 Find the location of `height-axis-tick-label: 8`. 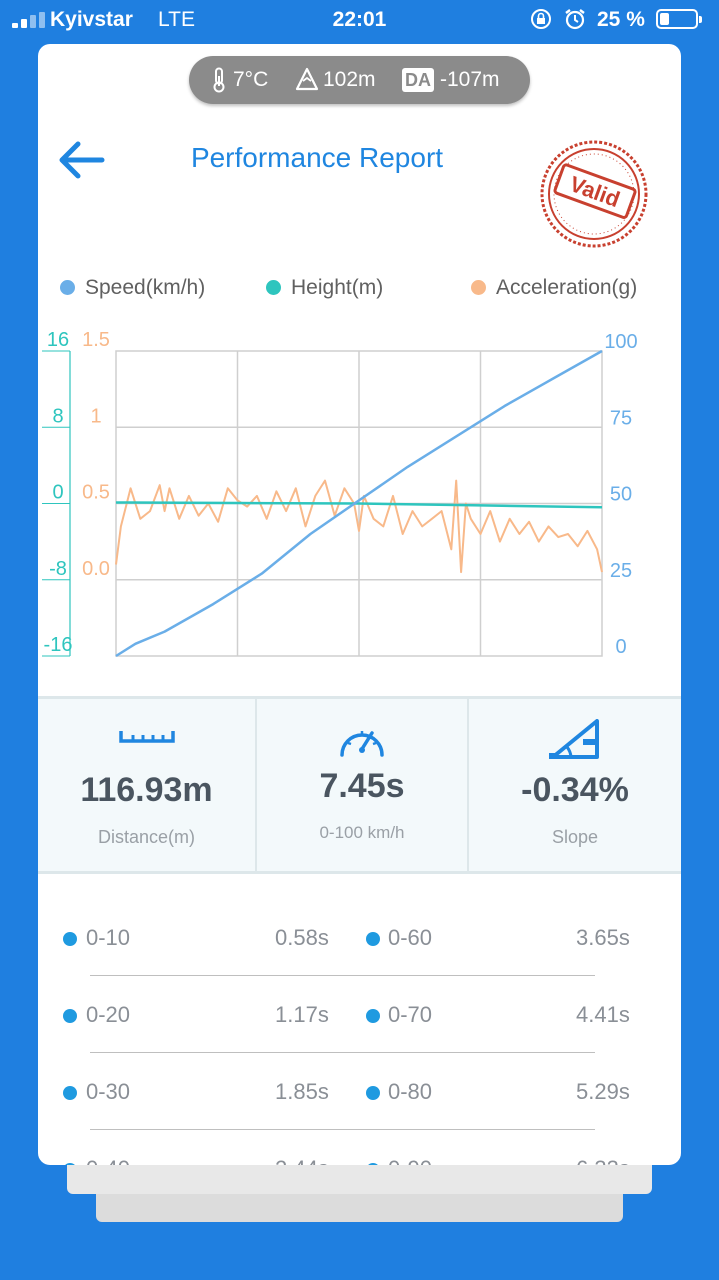

height-axis-tick-label: 8 is located at coordinates (57, 416).